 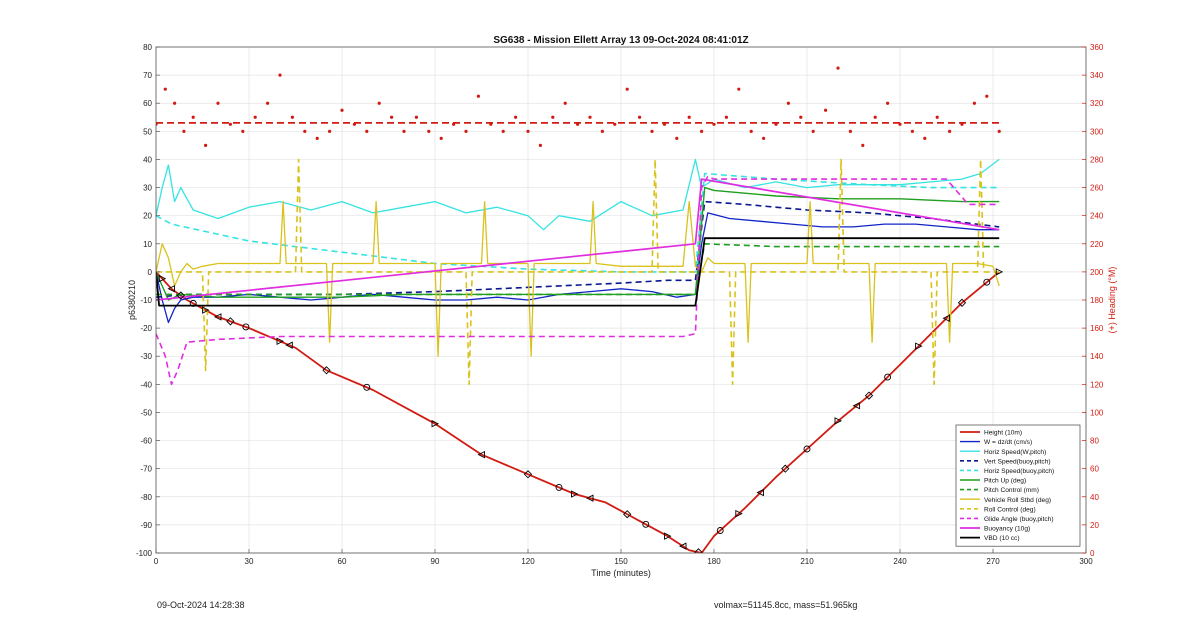 I want to click on x-tick-label: 210, so click(x=807, y=561).